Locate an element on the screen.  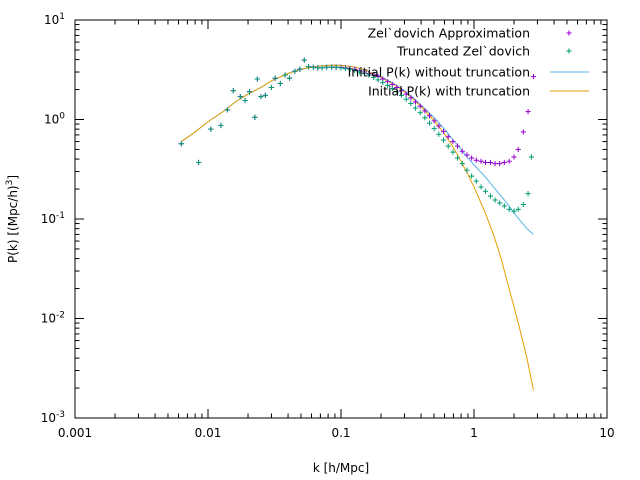
legend-label: Truncated Zel`dovich is located at coordinates (463, 51).